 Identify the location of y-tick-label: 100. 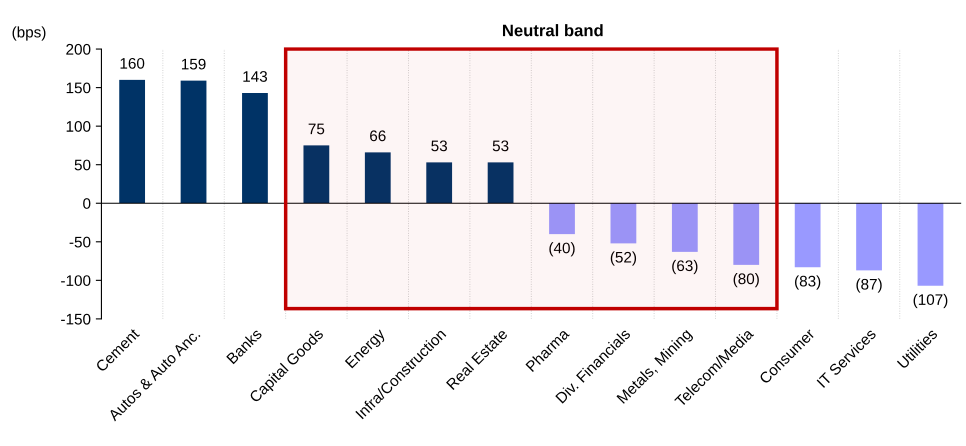
(78, 126).